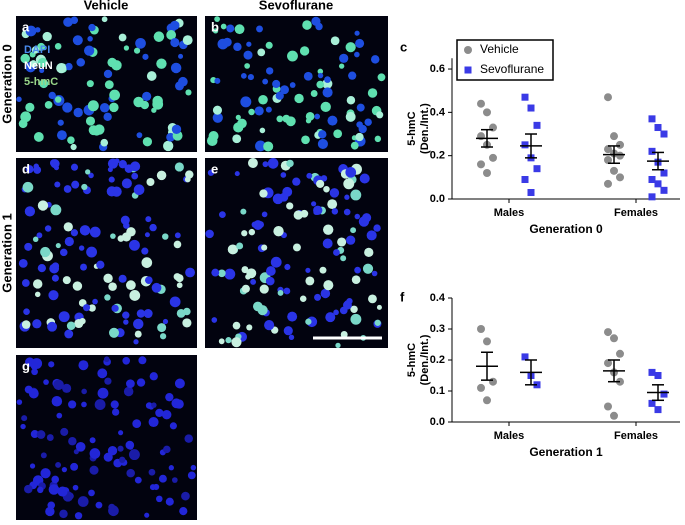 The width and height of the screenshot is (685, 525). Describe the element at coordinates (499, 49) in the screenshot. I see `legend-label: Vehicle` at that location.